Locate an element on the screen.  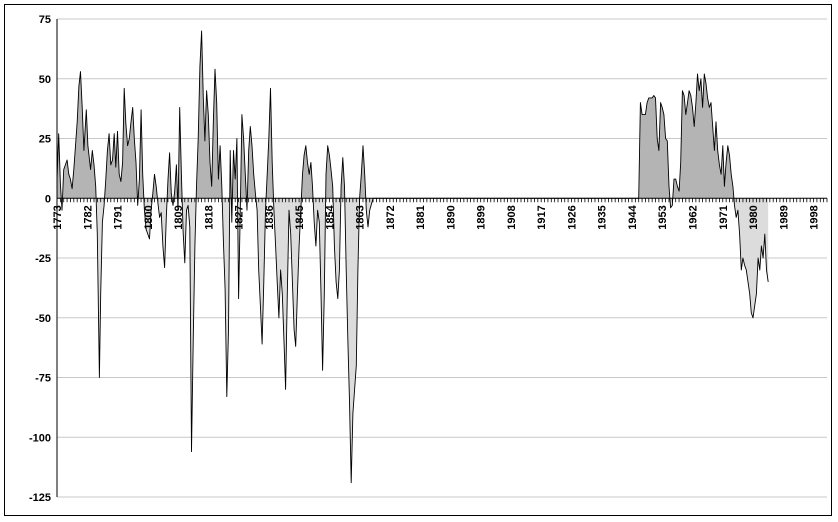
x-tick-label: 1953 is located at coordinates (663, 217).